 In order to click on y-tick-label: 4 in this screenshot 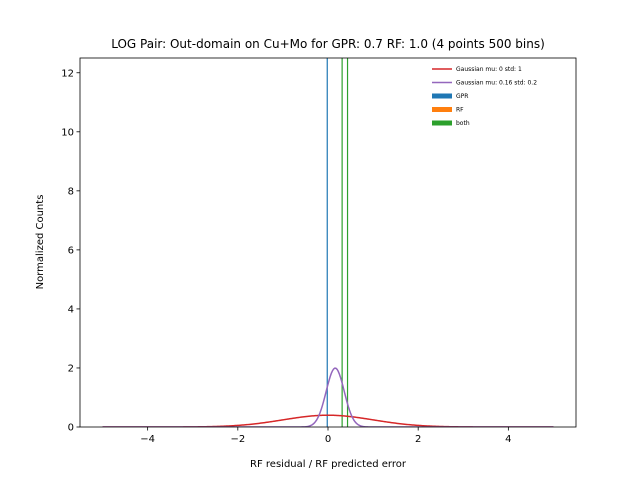, I will do `click(71, 309)`.